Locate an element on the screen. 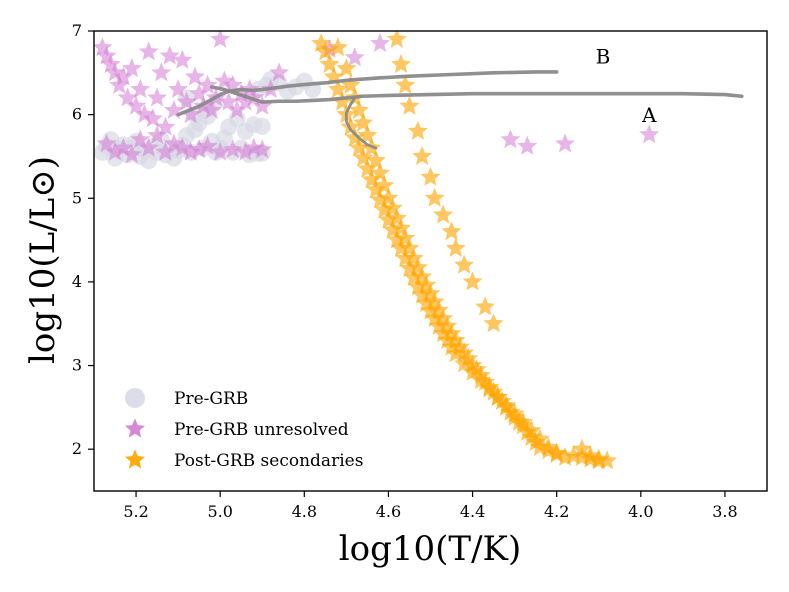 The height and width of the screenshot is (592, 789). evolution-tracks is located at coordinates (460, 110).